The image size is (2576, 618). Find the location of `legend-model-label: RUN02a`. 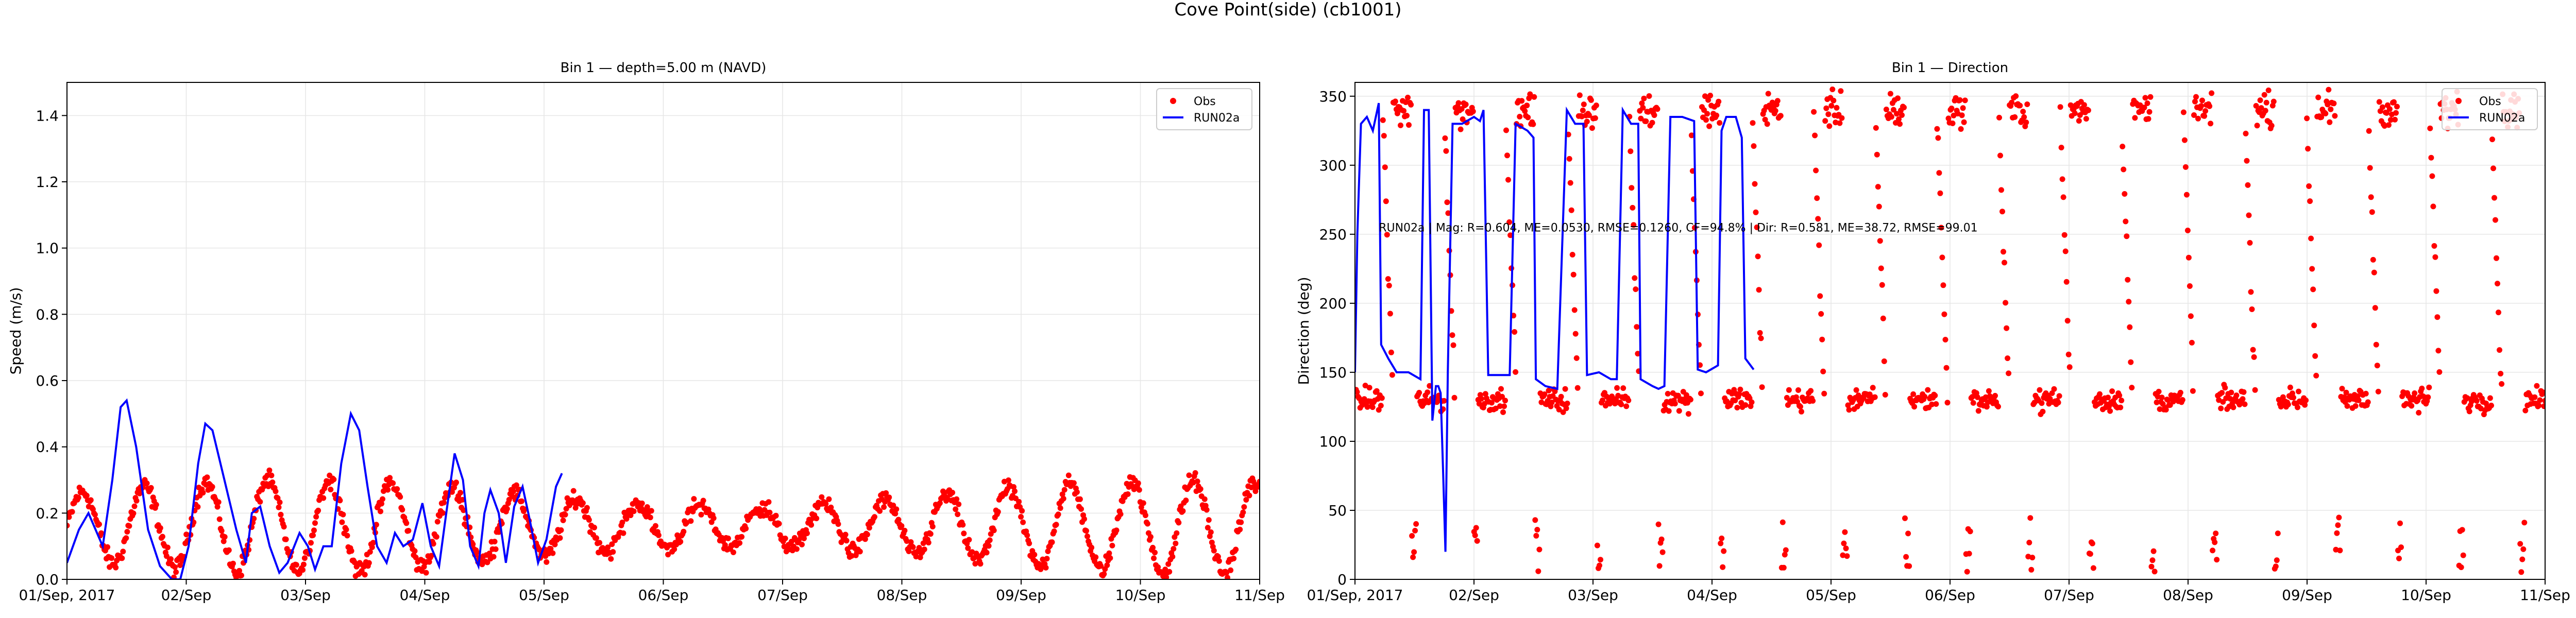

legend-model-label: RUN02a is located at coordinates (1217, 119).